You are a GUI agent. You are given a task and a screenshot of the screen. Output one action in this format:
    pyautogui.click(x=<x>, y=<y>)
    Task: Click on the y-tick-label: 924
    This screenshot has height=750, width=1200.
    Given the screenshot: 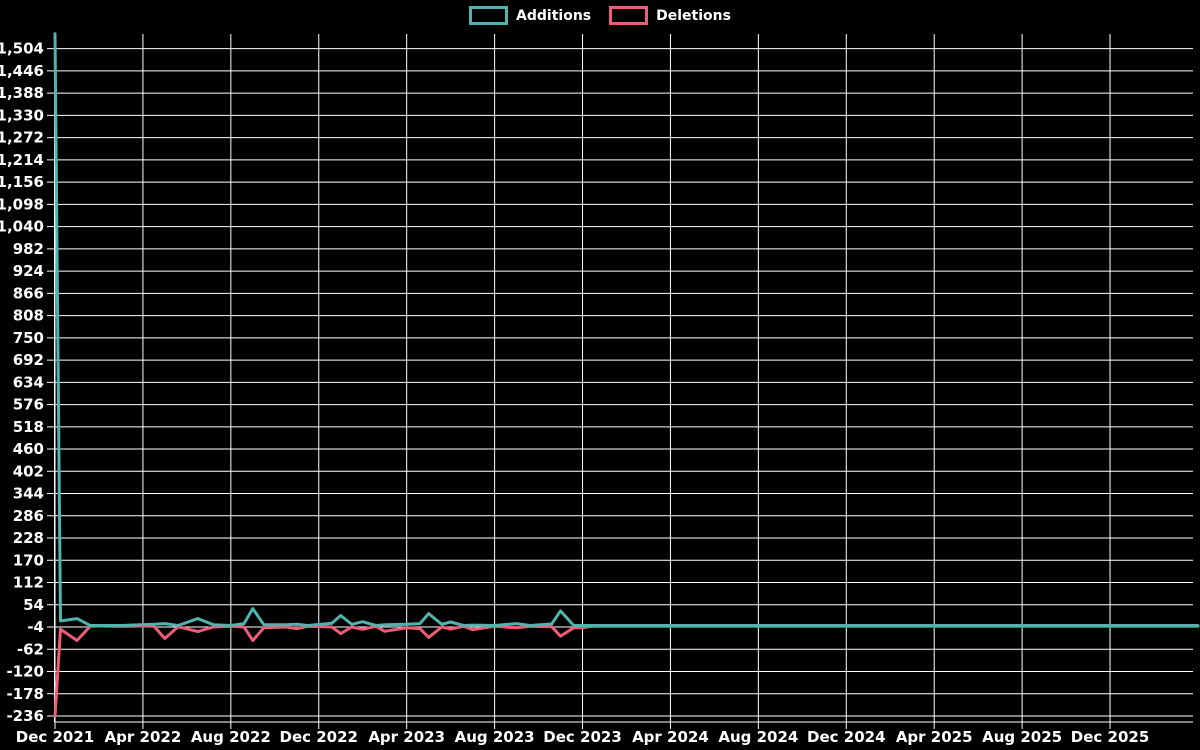 What is the action you would take?
    pyautogui.click(x=28, y=271)
    